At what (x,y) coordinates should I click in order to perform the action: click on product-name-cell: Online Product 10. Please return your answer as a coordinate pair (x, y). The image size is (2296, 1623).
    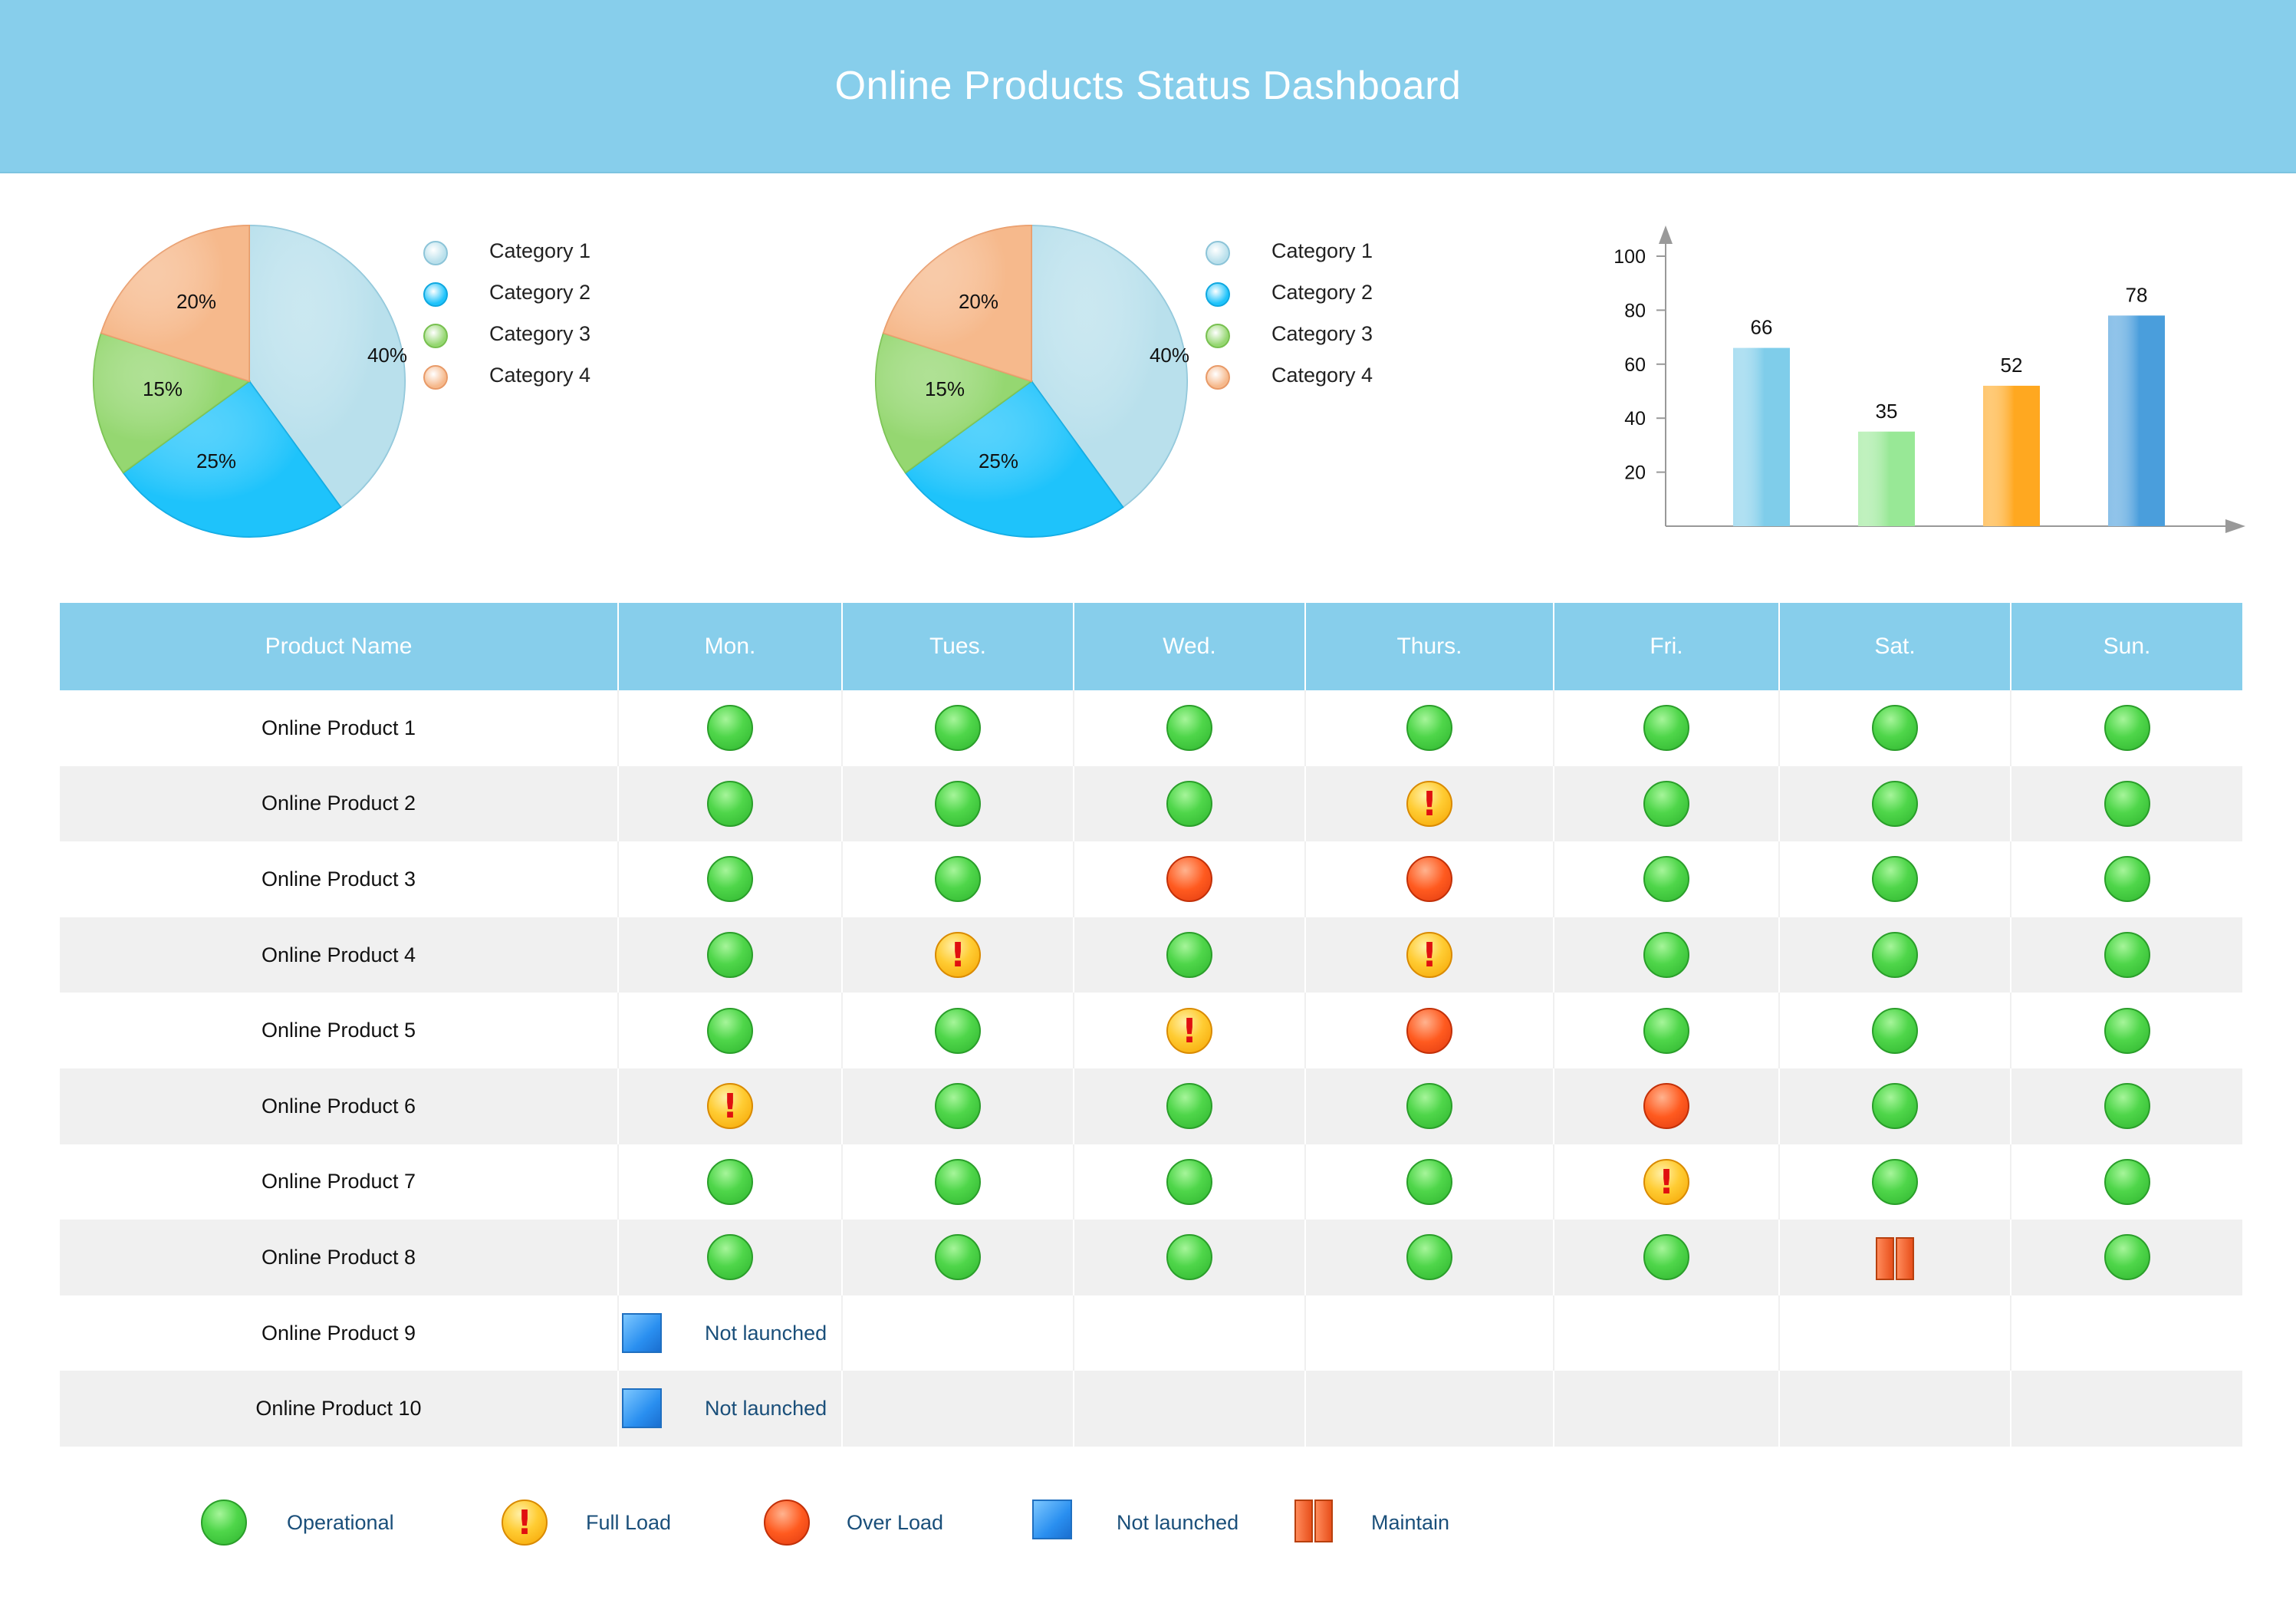
    Looking at the image, I should click on (339, 1409).